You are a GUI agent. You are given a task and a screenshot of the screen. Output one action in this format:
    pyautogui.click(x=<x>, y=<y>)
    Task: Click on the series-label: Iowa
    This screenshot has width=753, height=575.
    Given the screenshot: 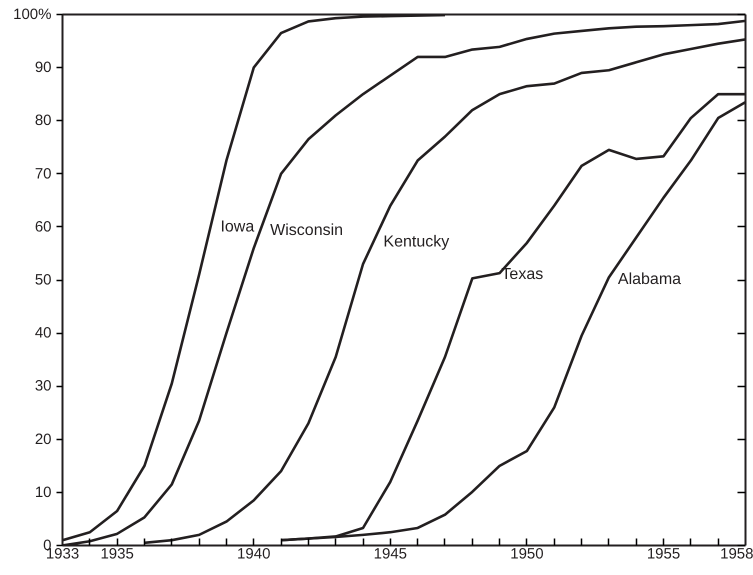 What is the action you would take?
    pyautogui.click(x=237, y=227)
    